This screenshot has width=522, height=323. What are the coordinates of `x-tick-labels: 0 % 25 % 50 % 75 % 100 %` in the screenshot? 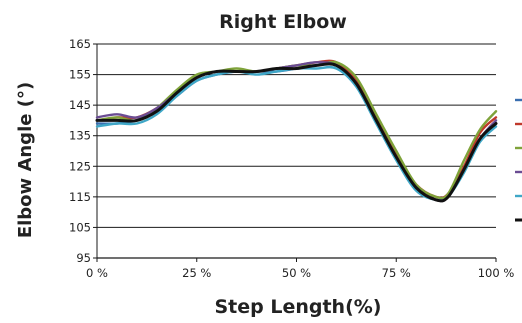 It's located at (300, 273).